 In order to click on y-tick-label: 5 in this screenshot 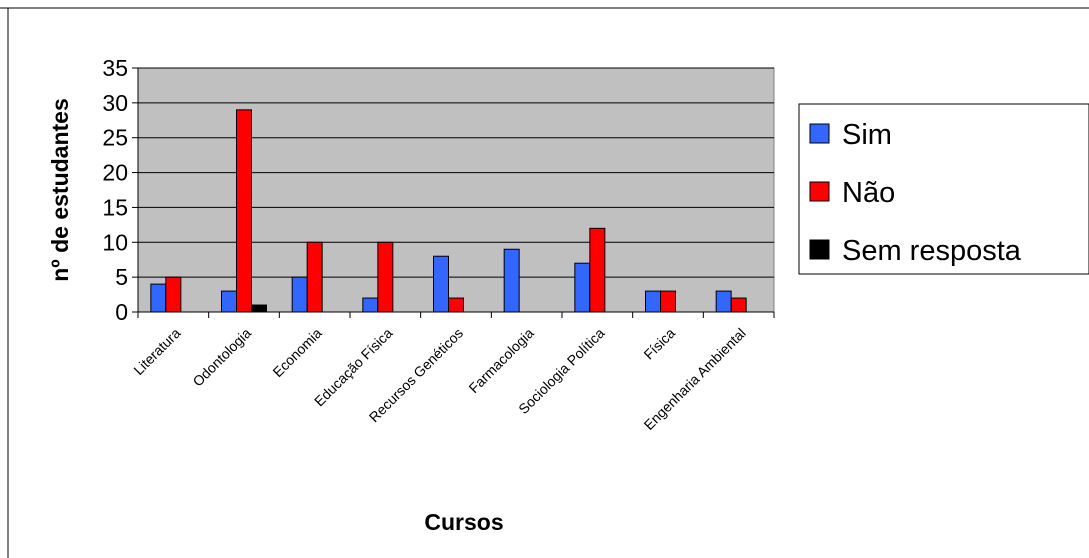, I will do `click(121, 277)`.